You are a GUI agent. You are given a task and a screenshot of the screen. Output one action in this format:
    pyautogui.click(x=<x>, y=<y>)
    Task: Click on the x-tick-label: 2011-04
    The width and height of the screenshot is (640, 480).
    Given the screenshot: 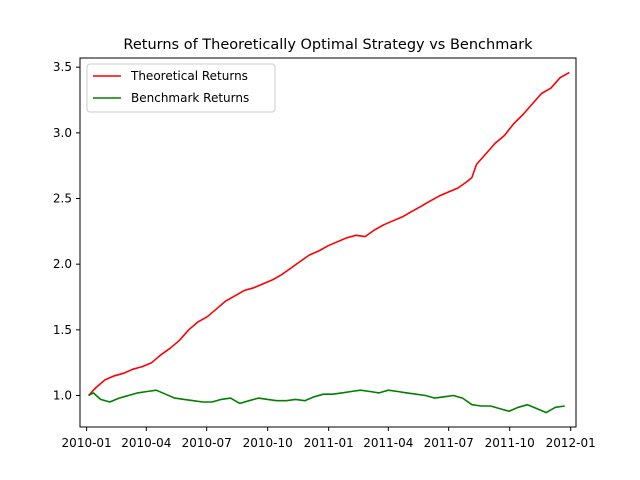 What is the action you would take?
    pyautogui.click(x=388, y=443)
    